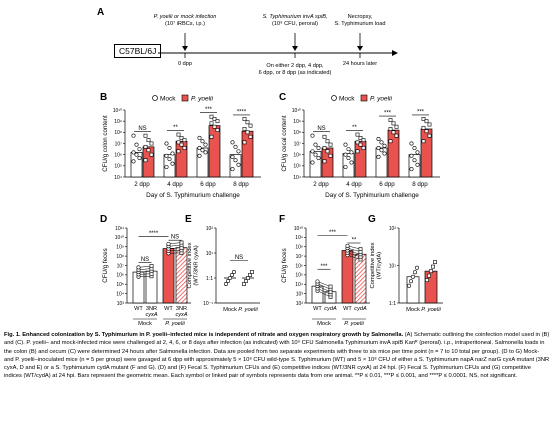 This screenshot has height=424, width=554. What do you see at coordinates (118, 155) in the screenshot?
I see `panel-b-y-tick-label: 10⁶` at bounding box center [118, 155].